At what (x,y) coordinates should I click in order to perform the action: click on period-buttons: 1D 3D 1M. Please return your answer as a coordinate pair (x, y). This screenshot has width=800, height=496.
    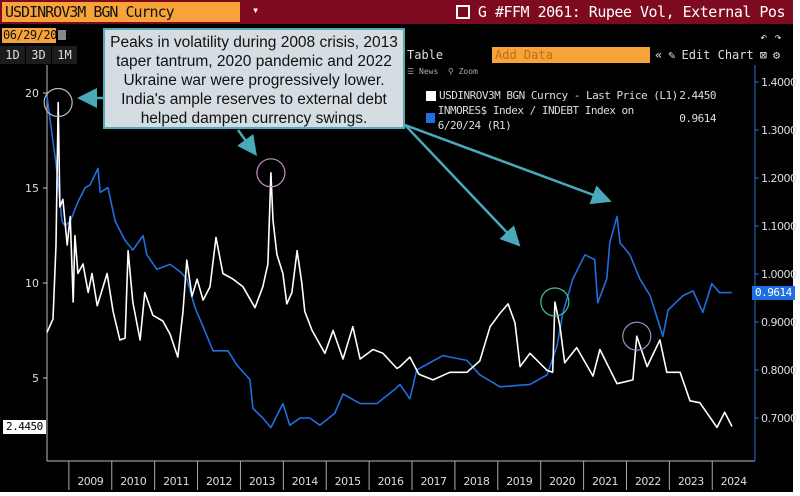
    Looking at the image, I should click on (39, 55).